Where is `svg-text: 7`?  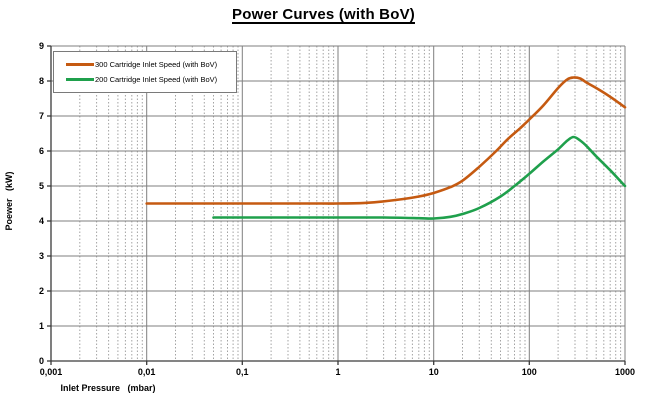 svg-text: 7 is located at coordinates (41, 116).